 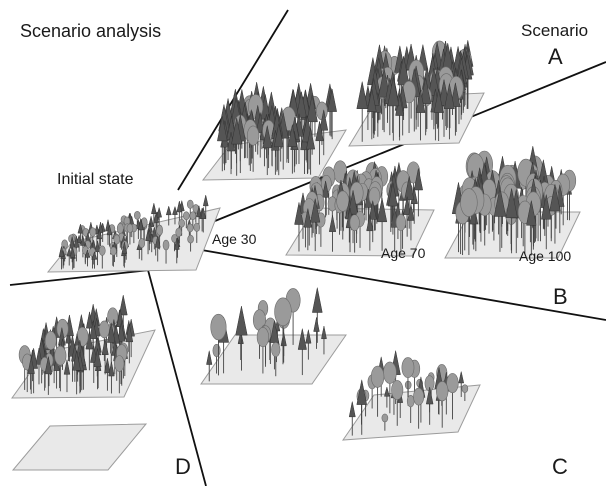 What do you see at coordinates (403, 253) in the screenshot?
I see `age-70-label: Age 70` at bounding box center [403, 253].